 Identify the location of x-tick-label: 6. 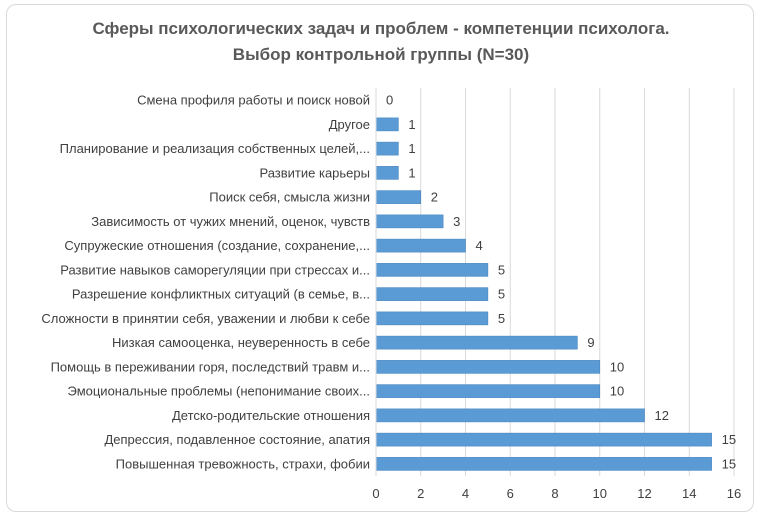
(510, 493).